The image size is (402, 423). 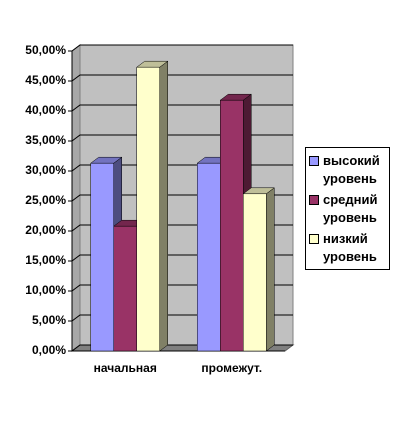 I want to click on y-tick-label: 5,00%, so click(x=49, y=320).